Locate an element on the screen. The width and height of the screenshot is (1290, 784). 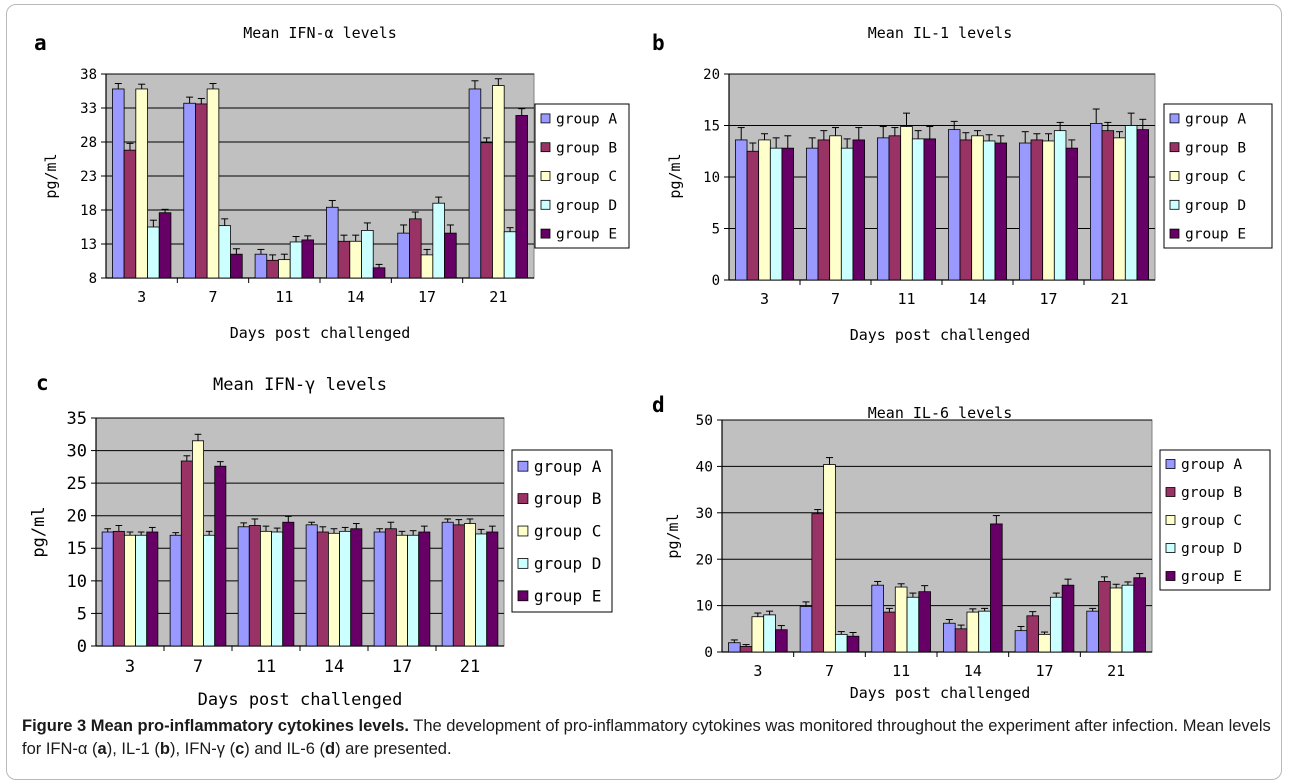
x-tick-label: 11 is located at coordinates (266, 667).